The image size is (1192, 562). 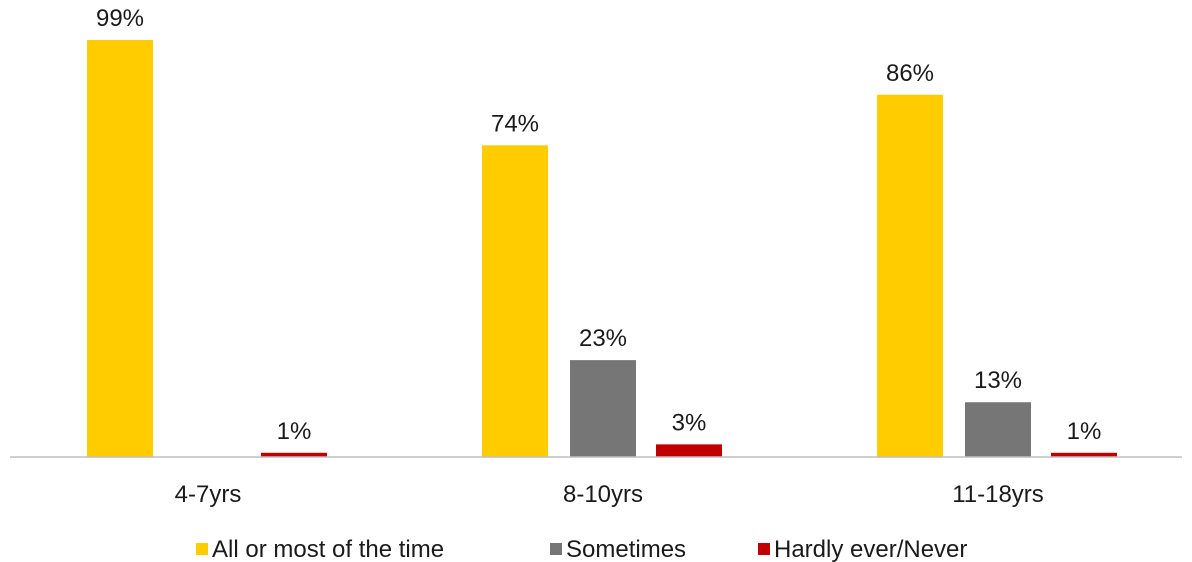 I want to click on data-label: 23%, so click(x=603, y=338).